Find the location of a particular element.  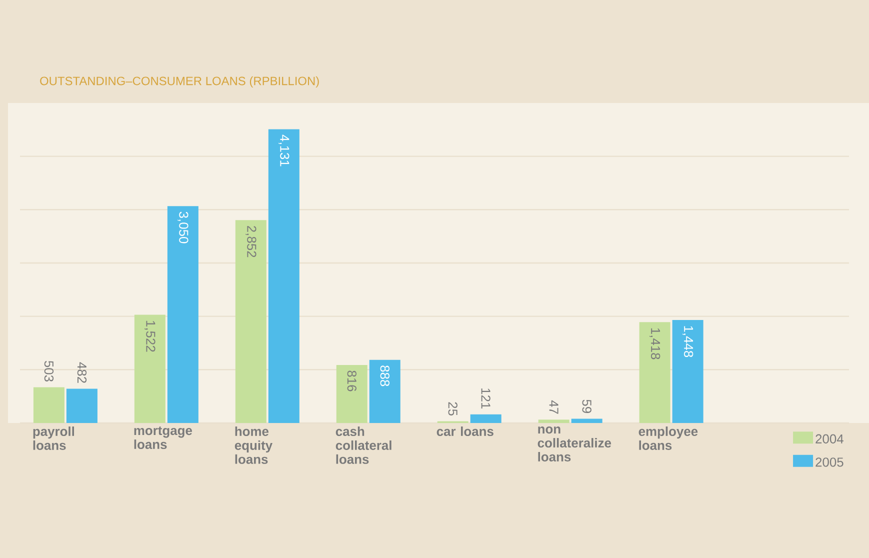

data-label: 1,448 is located at coordinates (688, 342).